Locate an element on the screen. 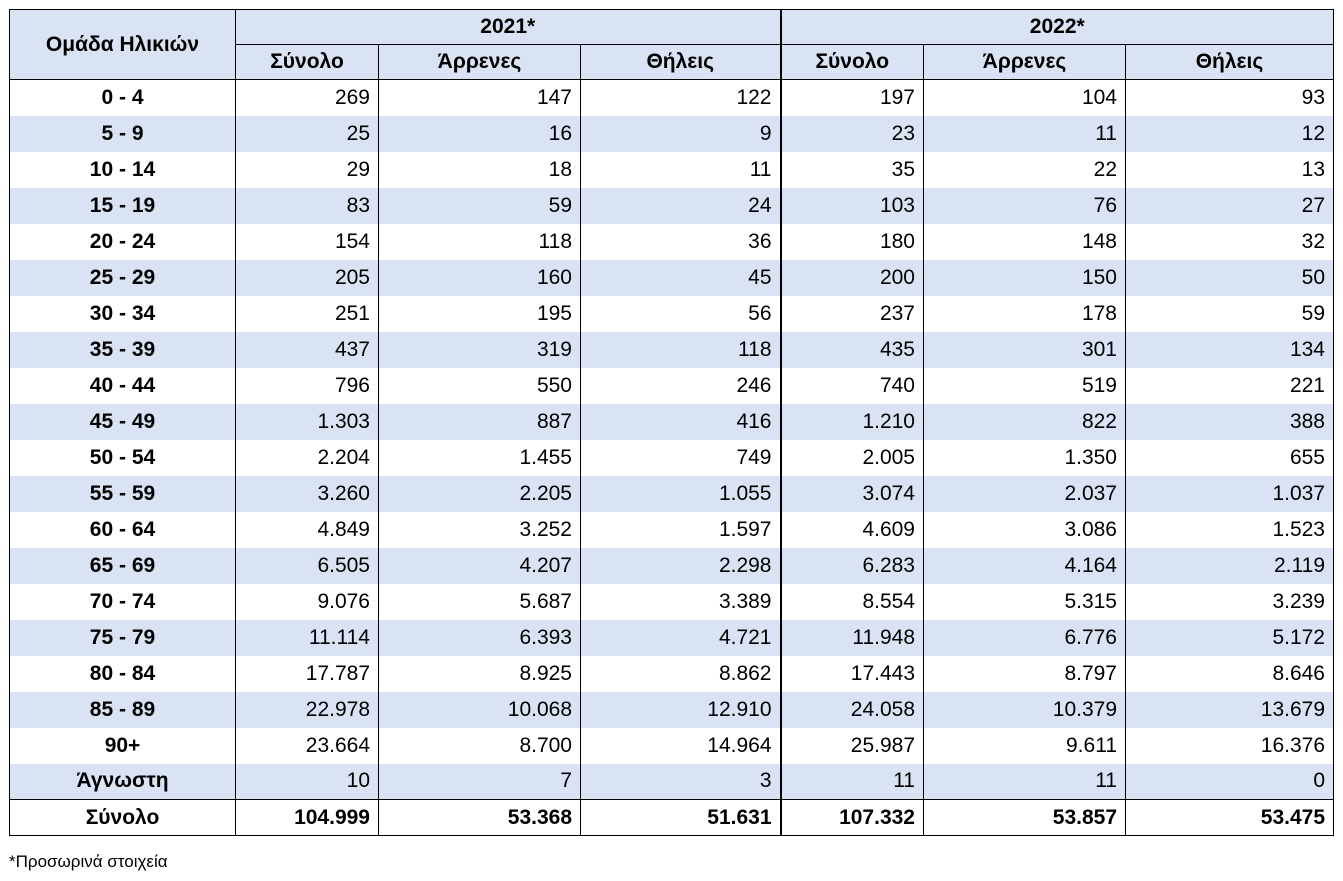 The width and height of the screenshot is (1343, 881). age-group-cell: 25 - 29 is located at coordinates (122, 277).